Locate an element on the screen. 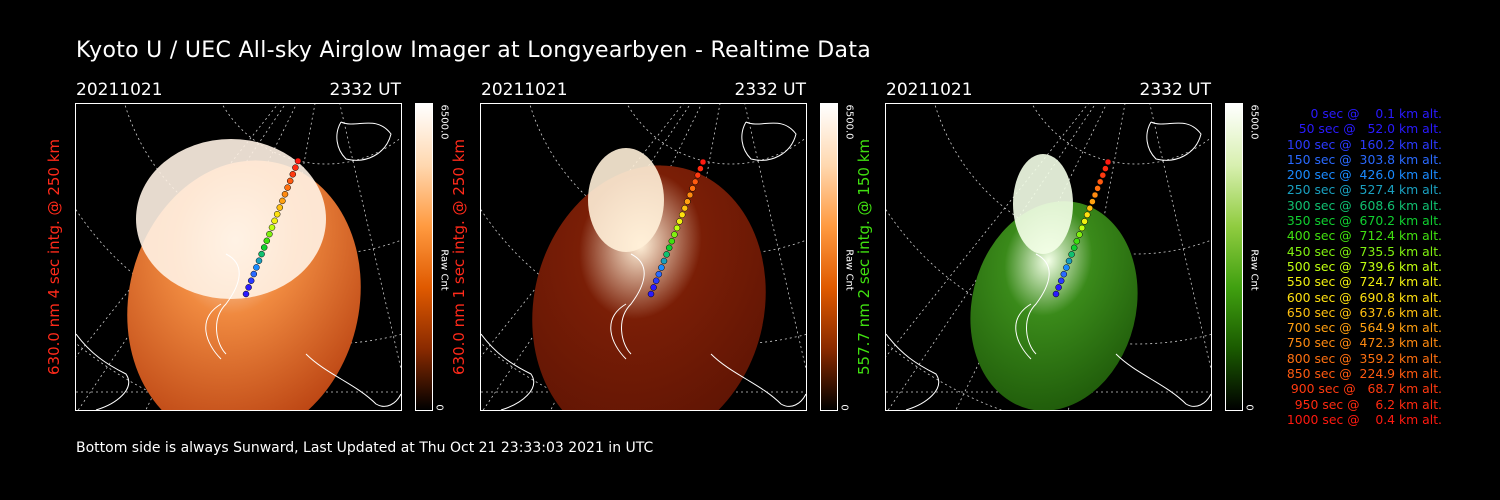  trajectory-legend-row: 200 sec @ 426.0 km alt. is located at coordinates (1364, 175).